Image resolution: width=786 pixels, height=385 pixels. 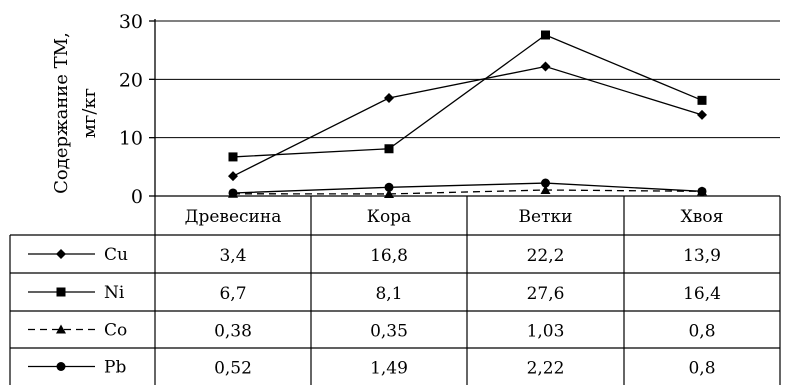 What do you see at coordinates (233, 332) in the screenshot?
I see `table-cell-value: 0,38` at bounding box center [233, 332].